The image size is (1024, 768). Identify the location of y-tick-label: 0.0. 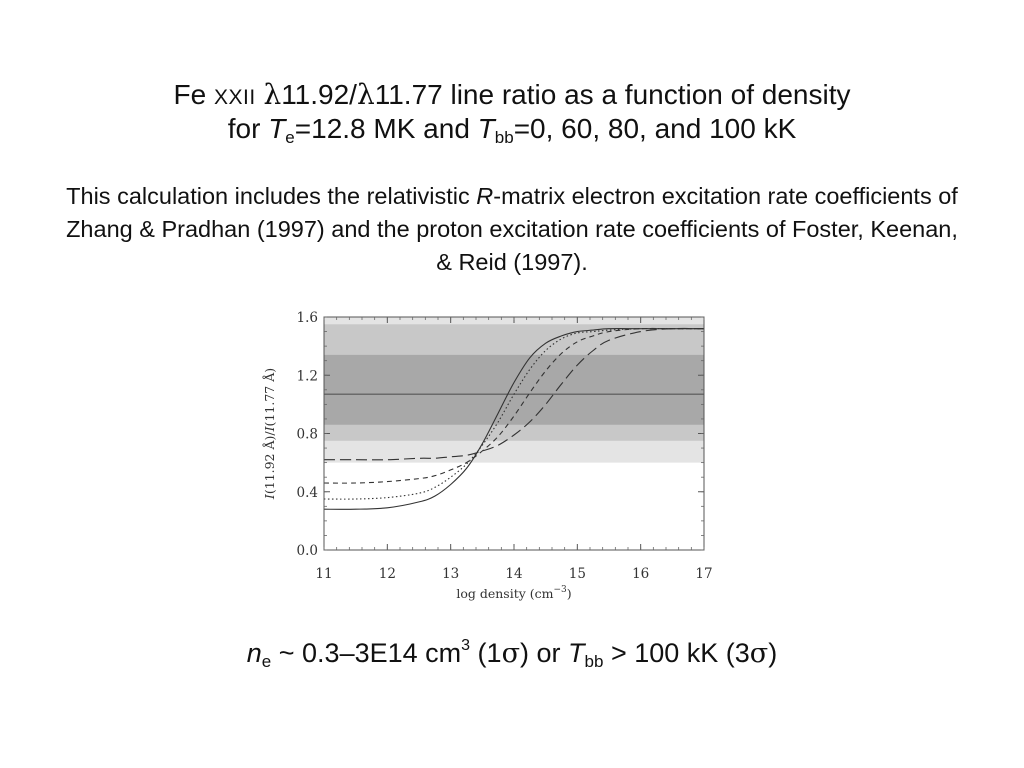
(307, 551).